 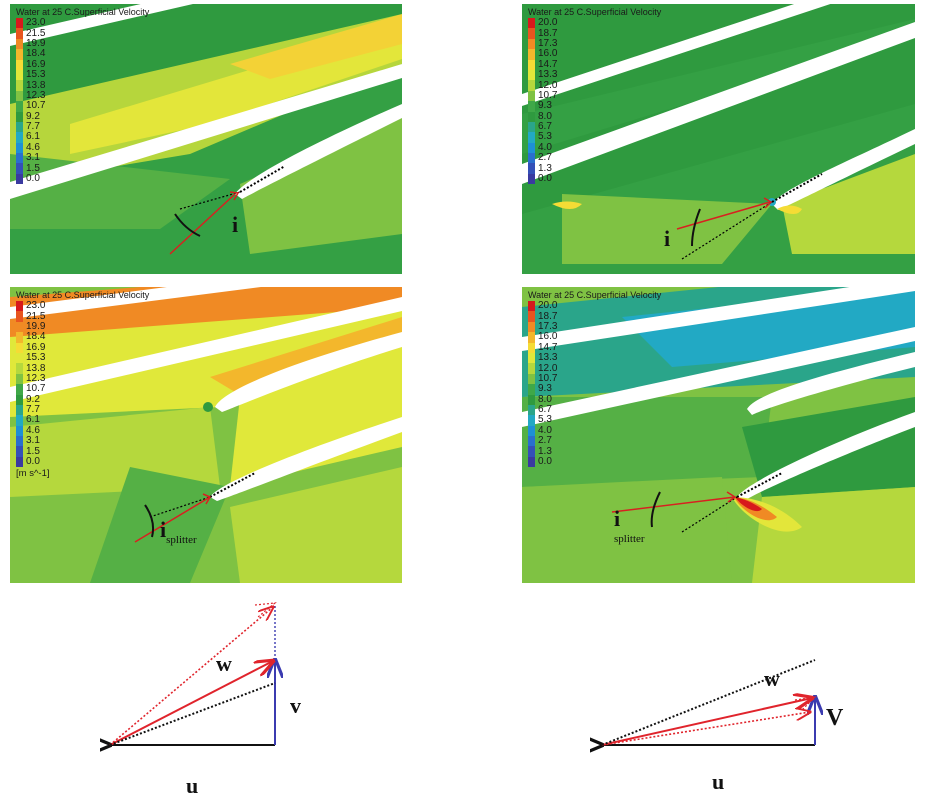 What do you see at coordinates (545, 451) in the screenshot?
I see `legend-value: 1.3` at bounding box center [545, 451].